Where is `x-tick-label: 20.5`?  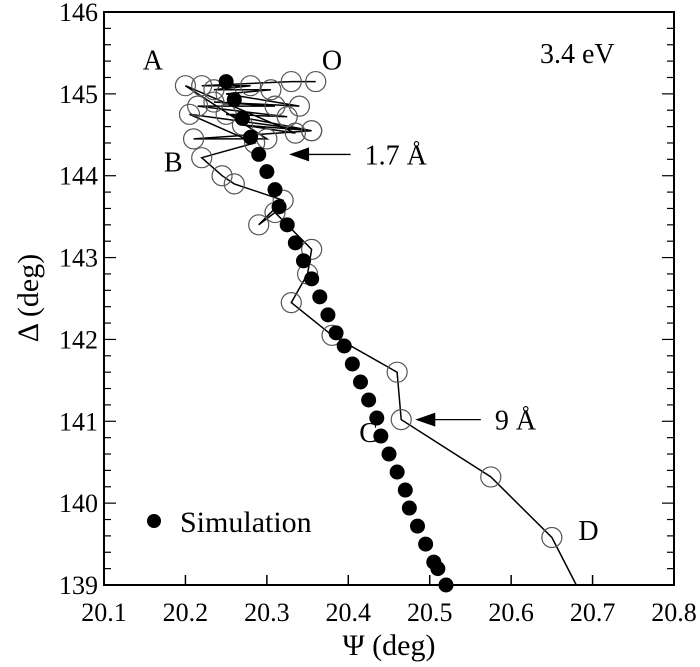
x-tick-label: 20.5 is located at coordinates (430, 612).